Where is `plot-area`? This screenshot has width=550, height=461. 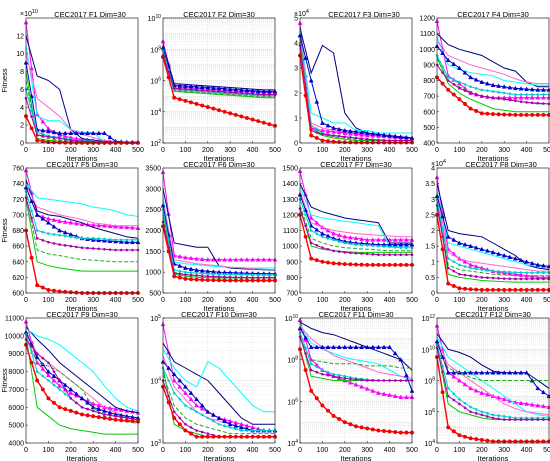 plot-area is located at coordinates (82, 80).